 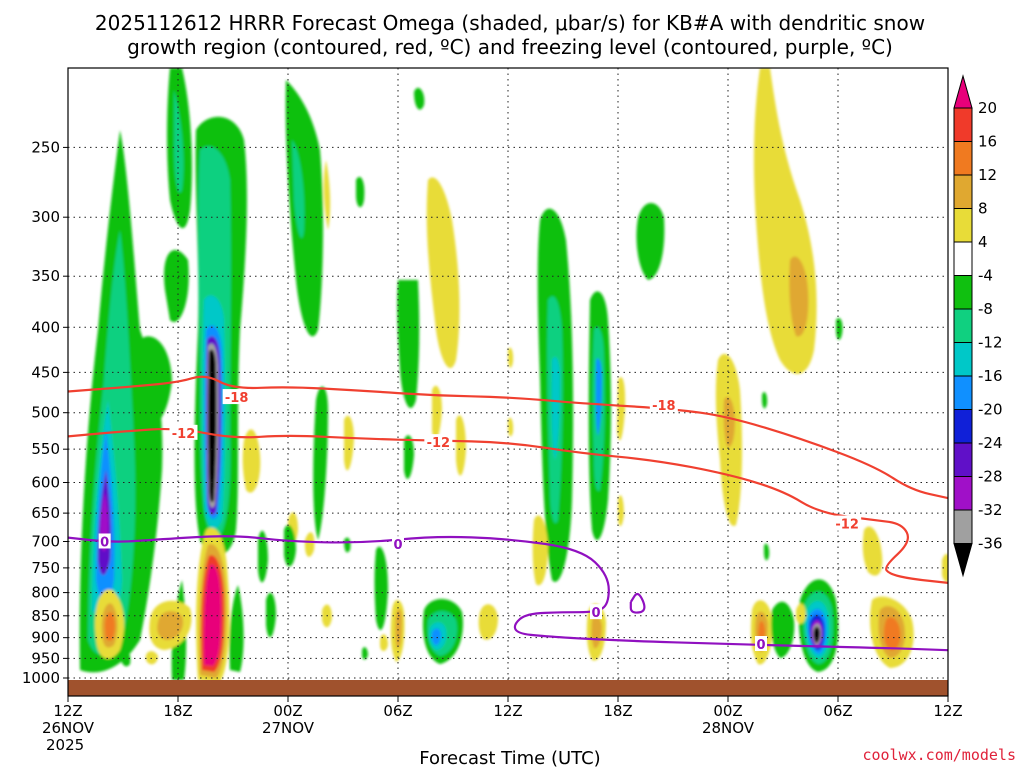 I want to click on x-tick-label: 26NOV, so click(x=68, y=728).